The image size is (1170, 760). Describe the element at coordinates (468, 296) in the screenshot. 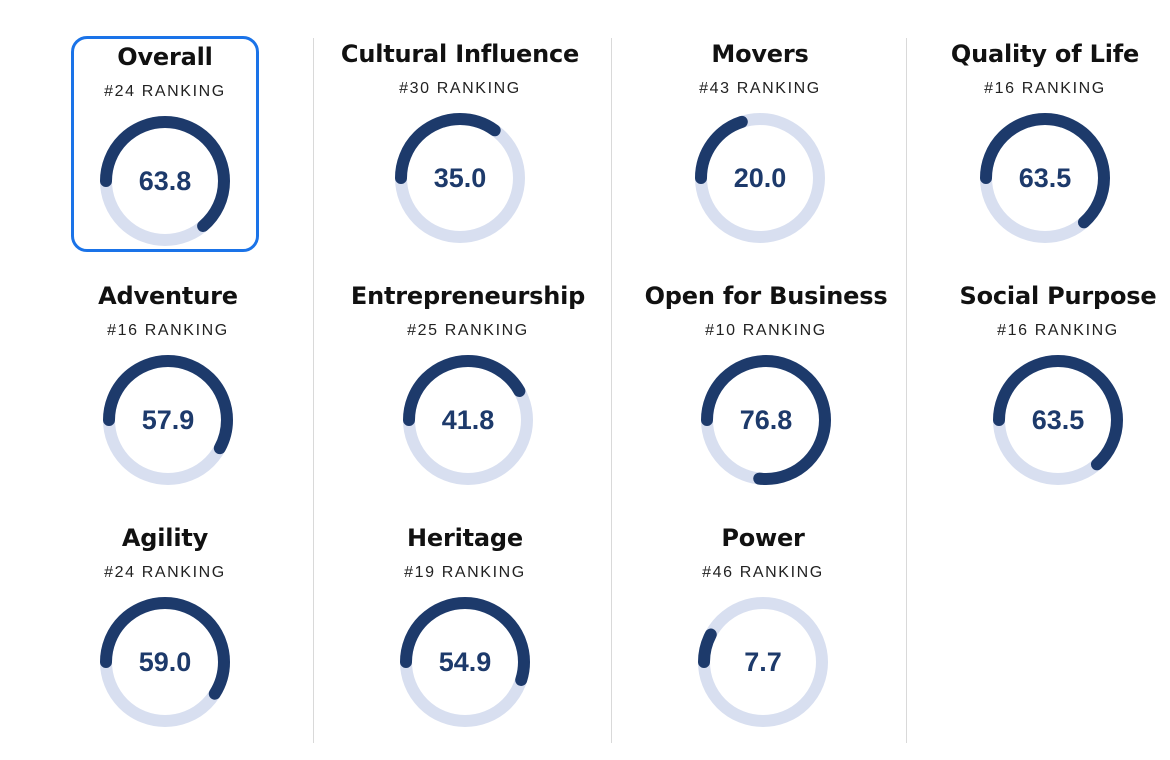

I see `card-title: Entrepreneurship` at that location.